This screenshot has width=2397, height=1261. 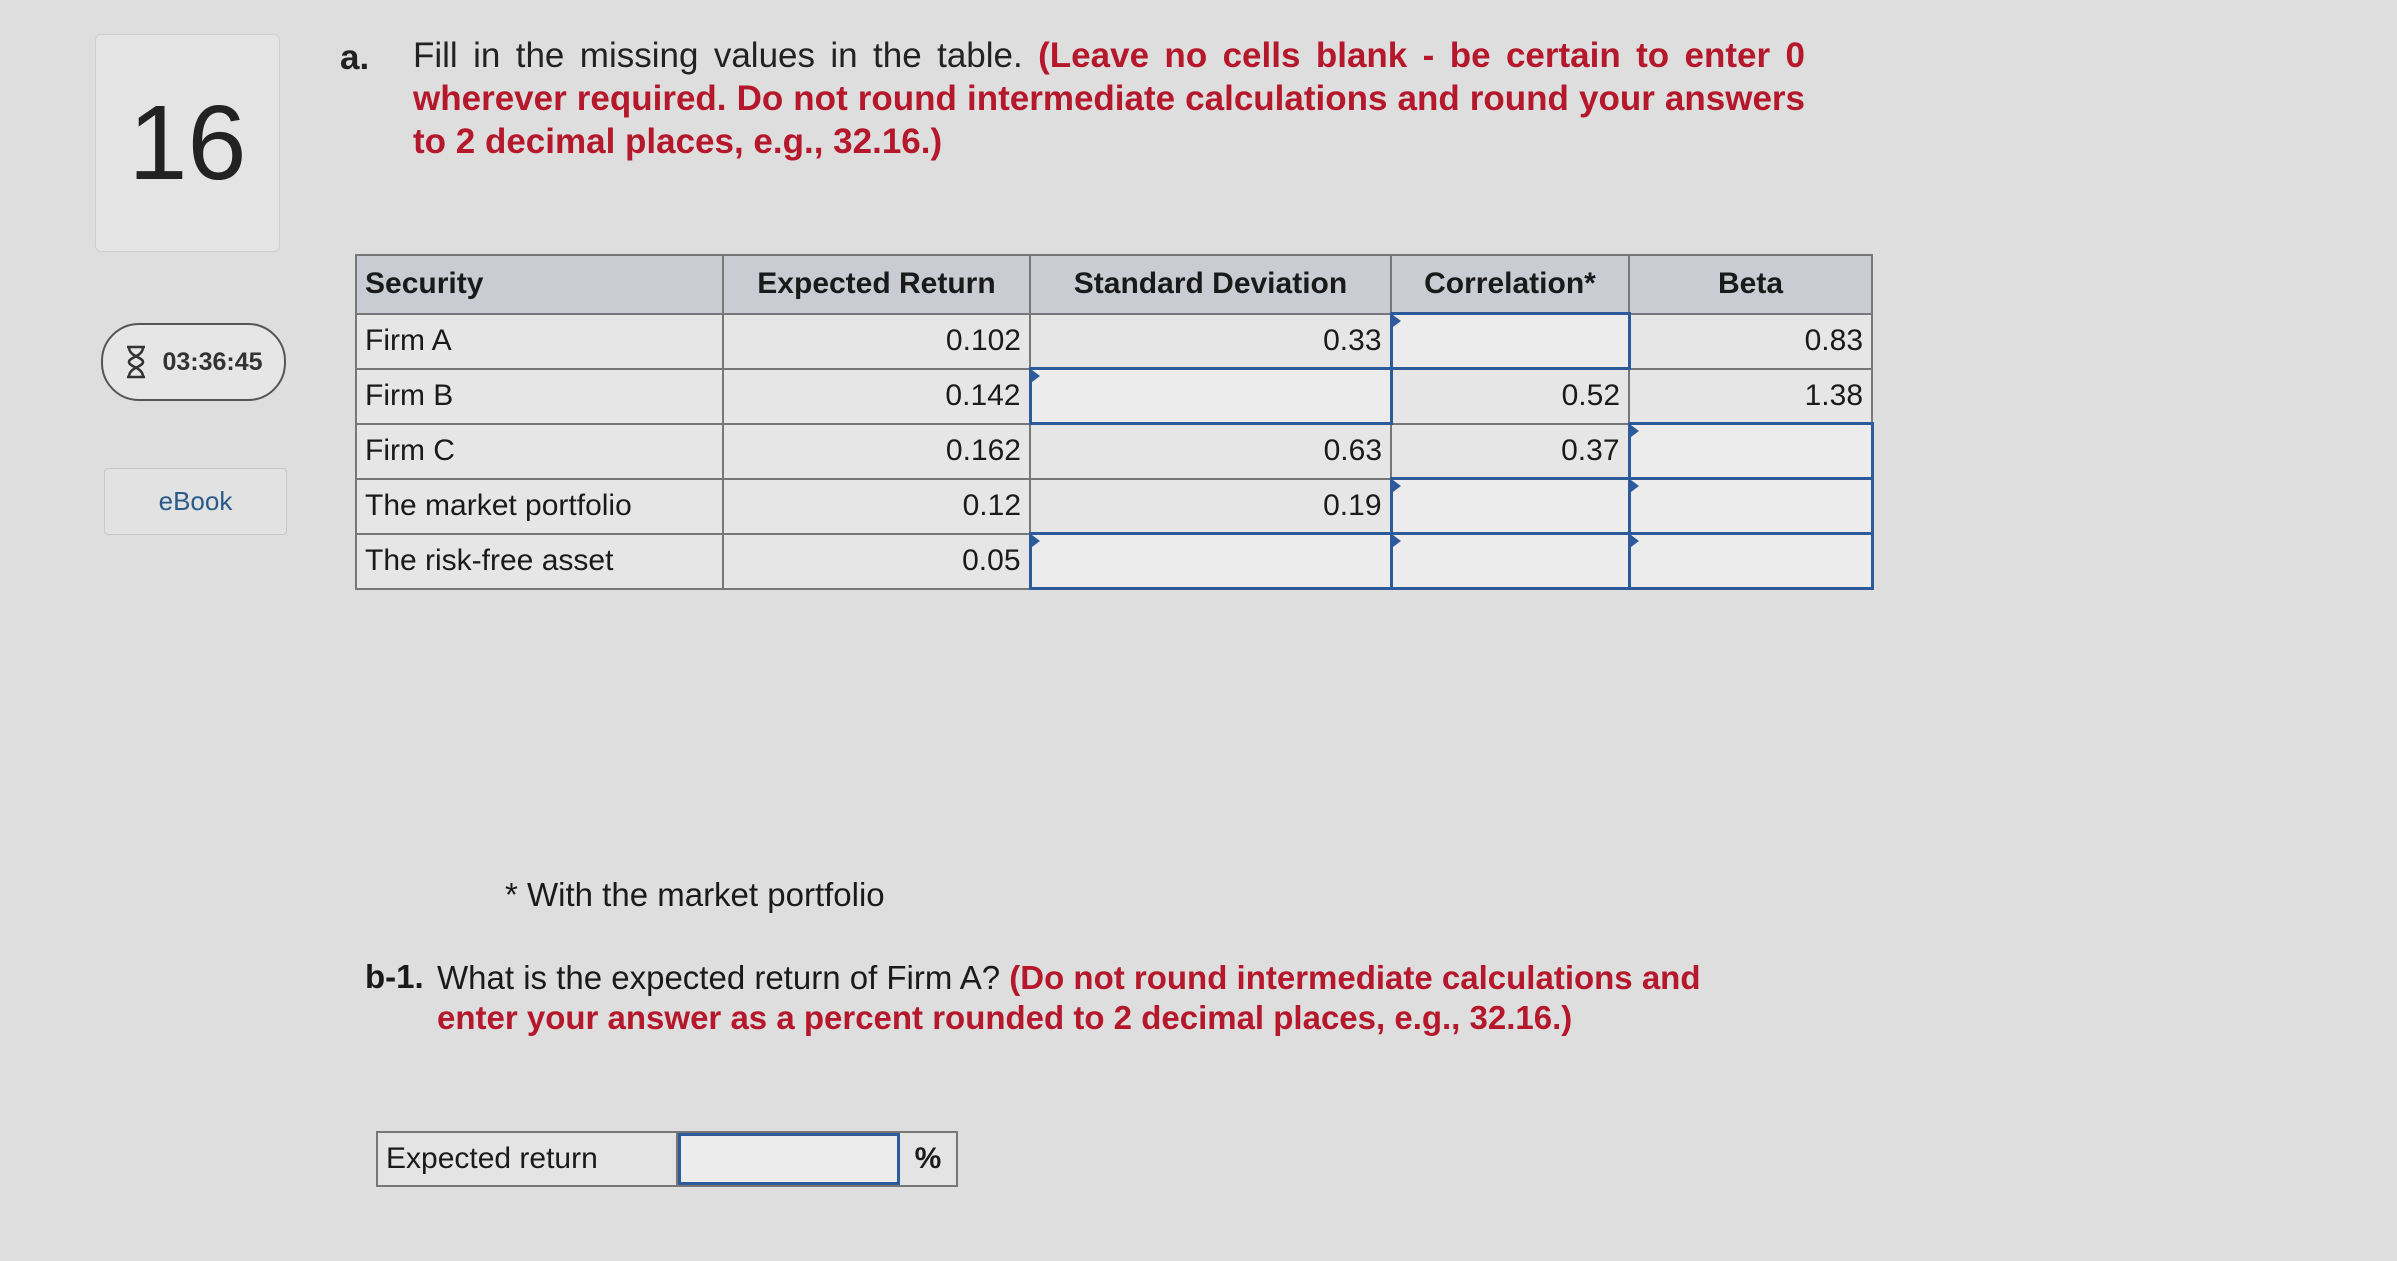 What do you see at coordinates (528, 1159) in the screenshot?
I see `expected-return-label: Expected return` at bounding box center [528, 1159].